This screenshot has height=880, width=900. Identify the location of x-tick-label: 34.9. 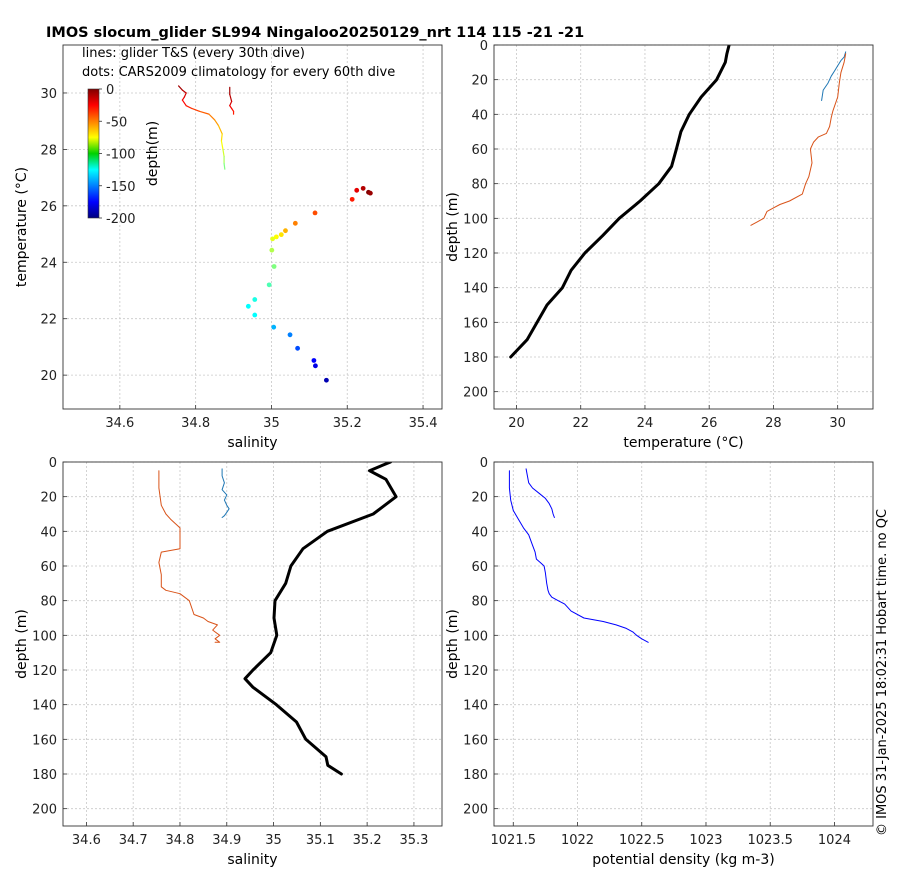
(226, 840).